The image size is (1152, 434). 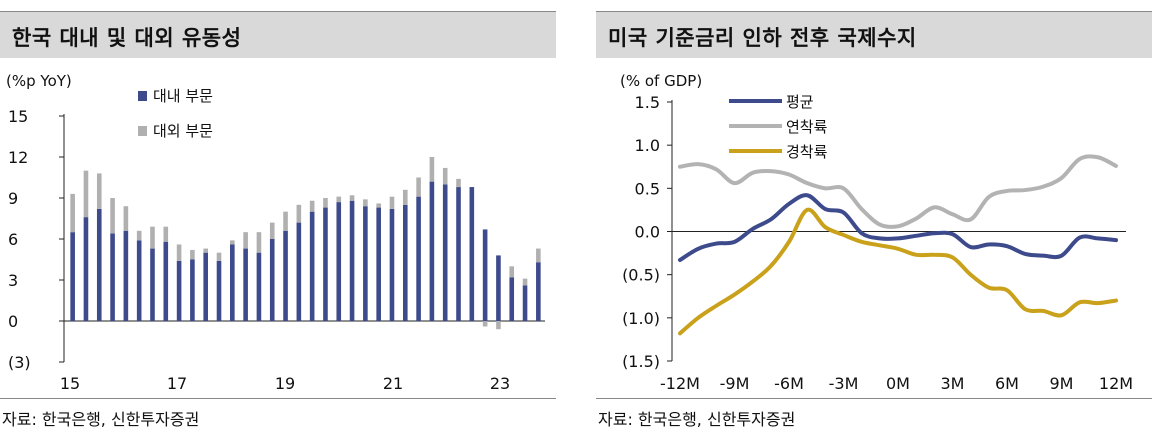 I want to click on y-tick-label: 9, so click(x=13, y=198).